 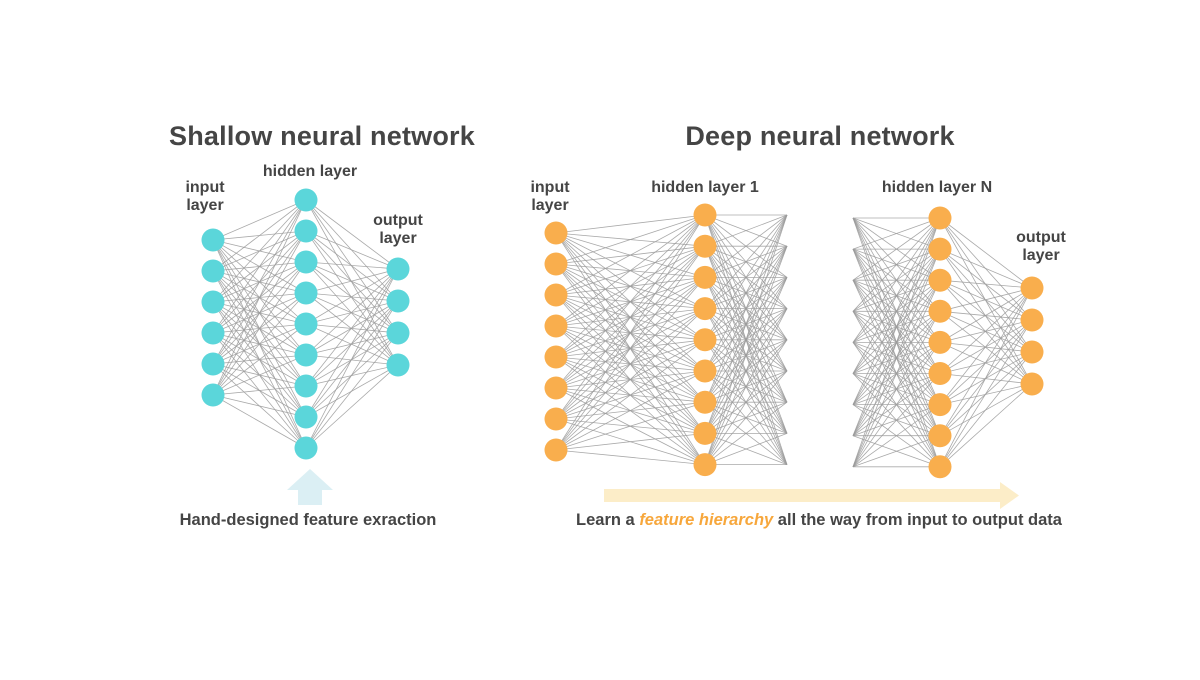 What do you see at coordinates (811, 495) in the screenshot?
I see `right-arrow` at bounding box center [811, 495].